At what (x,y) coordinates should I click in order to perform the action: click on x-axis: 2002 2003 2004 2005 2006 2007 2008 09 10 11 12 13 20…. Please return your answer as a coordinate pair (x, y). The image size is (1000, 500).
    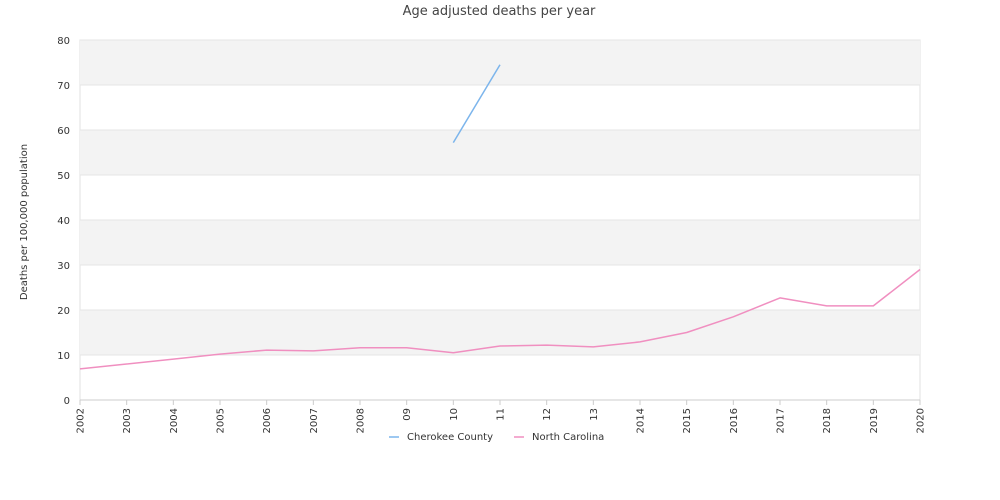
    Looking at the image, I should click on (501, 416).